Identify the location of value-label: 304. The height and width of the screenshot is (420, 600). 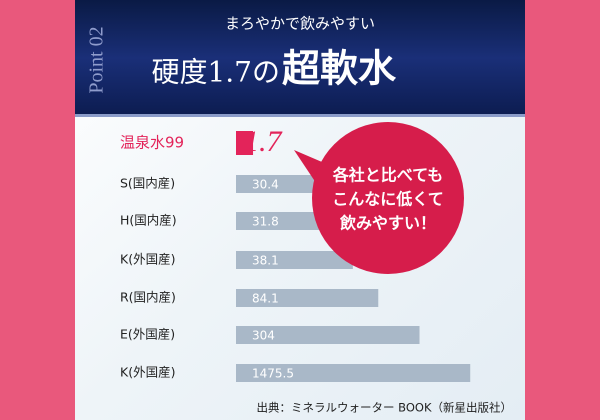
(263, 336).